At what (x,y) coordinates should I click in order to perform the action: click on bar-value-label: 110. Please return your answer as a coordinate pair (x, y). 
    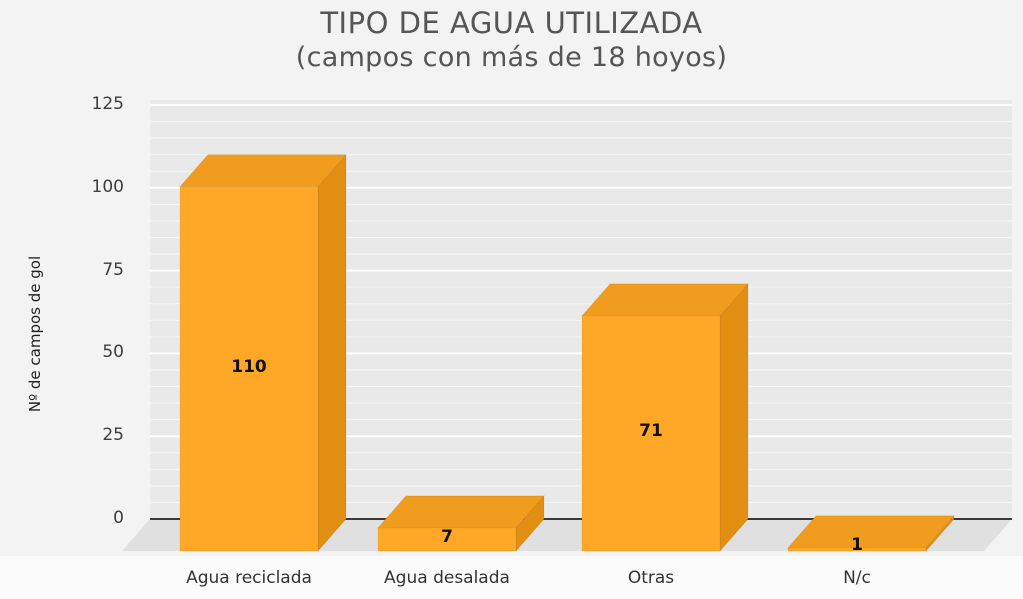
    Looking at the image, I should click on (249, 366).